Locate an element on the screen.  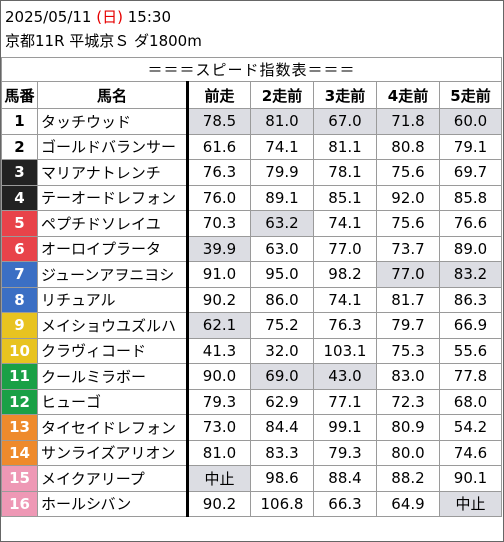
horse-name: ペプチドソレイユ is located at coordinates (113, 223).